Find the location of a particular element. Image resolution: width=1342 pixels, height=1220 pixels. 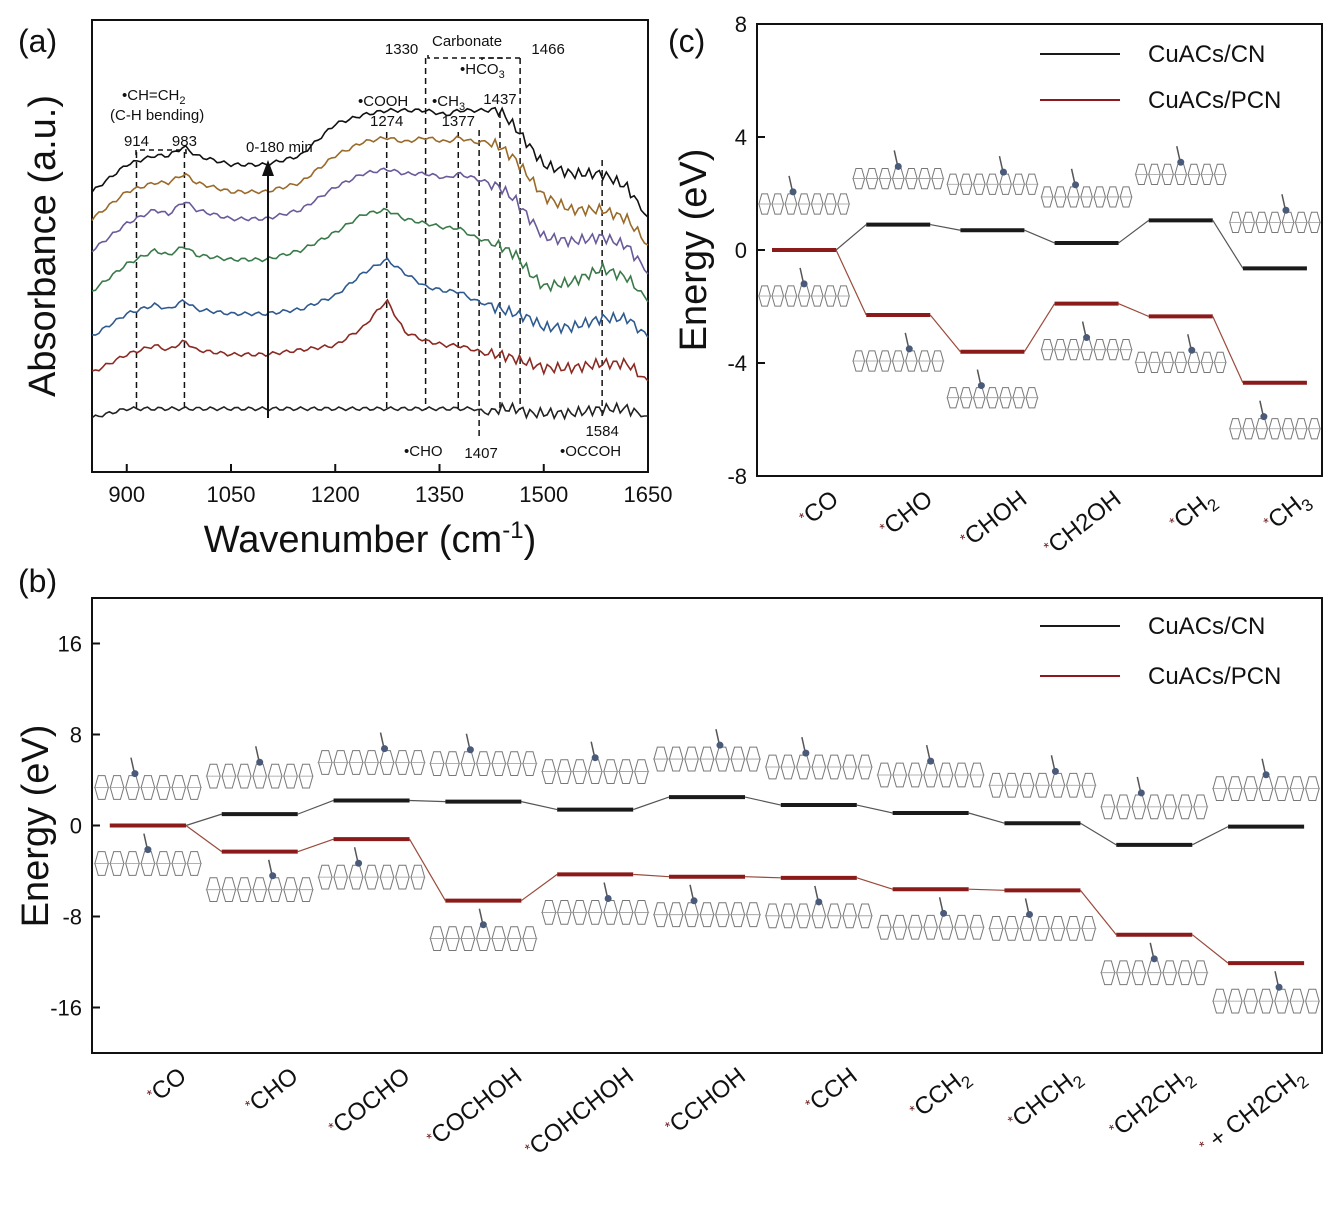

ann-hco3: •HCO3 is located at coordinates (482, 71).